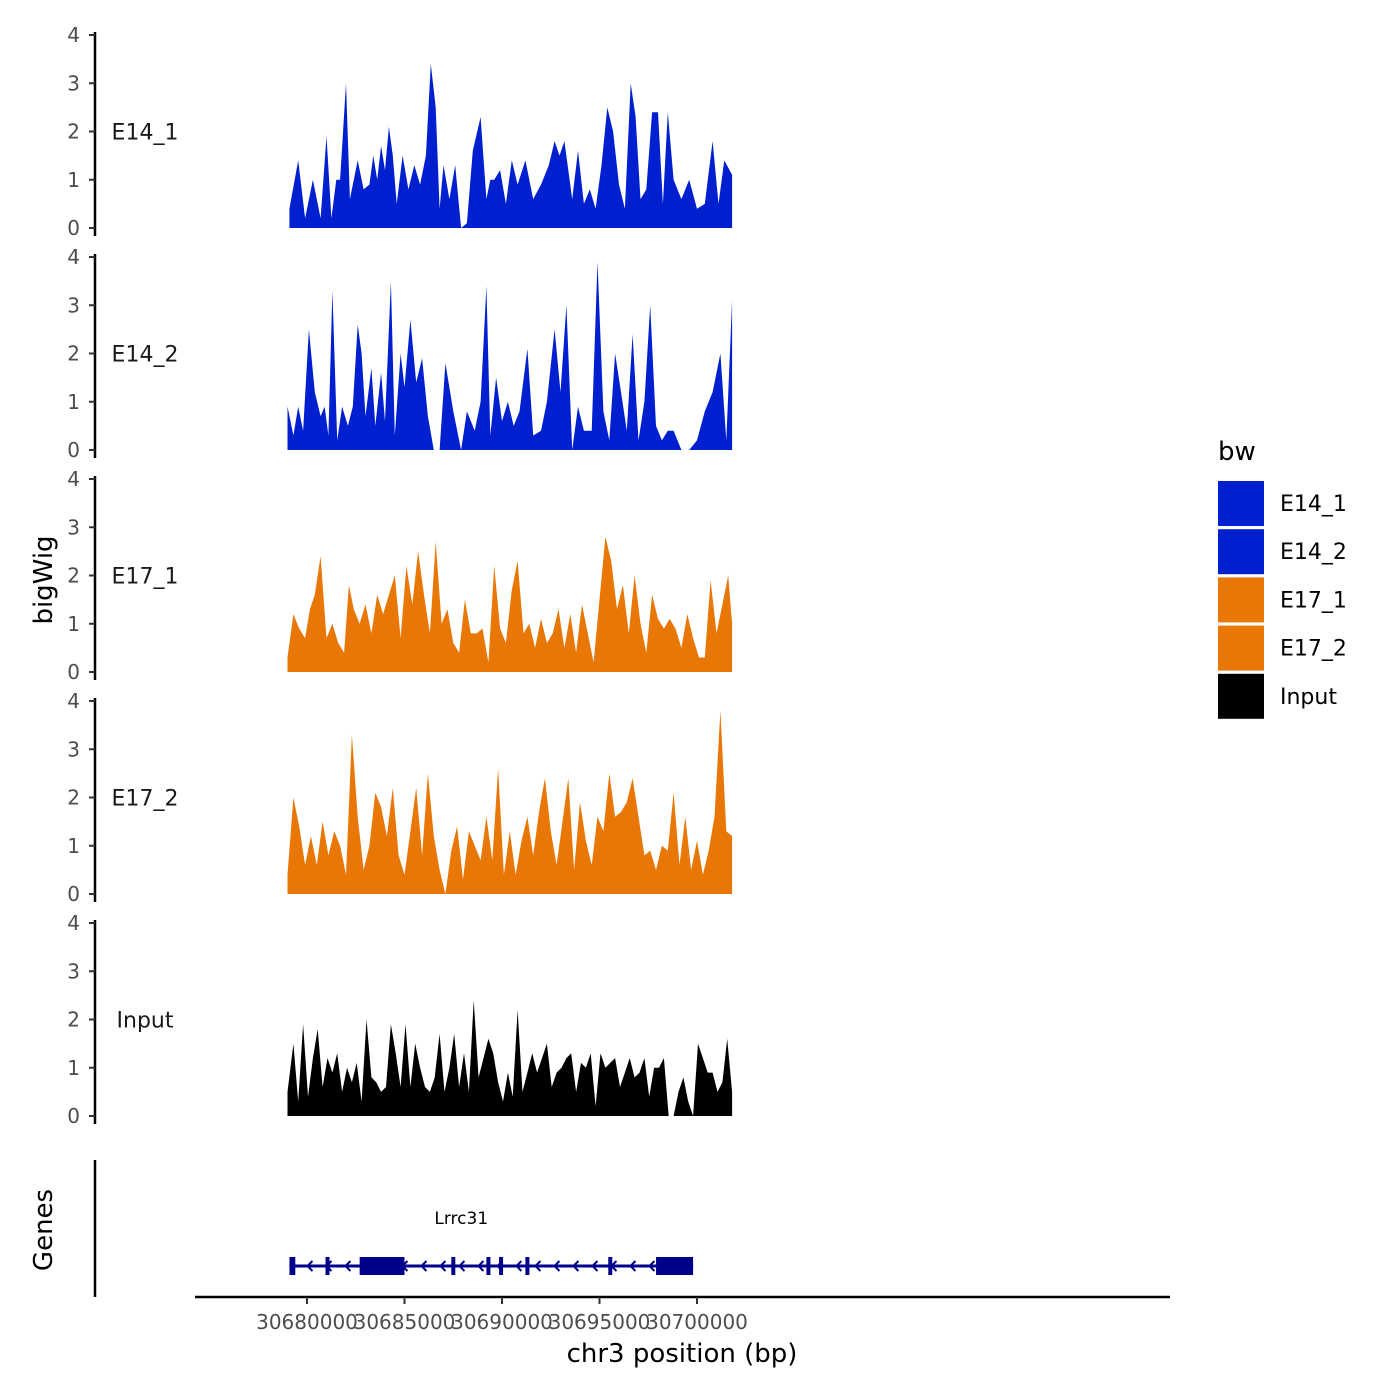 This screenshot has width=1400, height=1400. I want to click on x-axis-title: chr3 position (bp), so click(682, 1354).